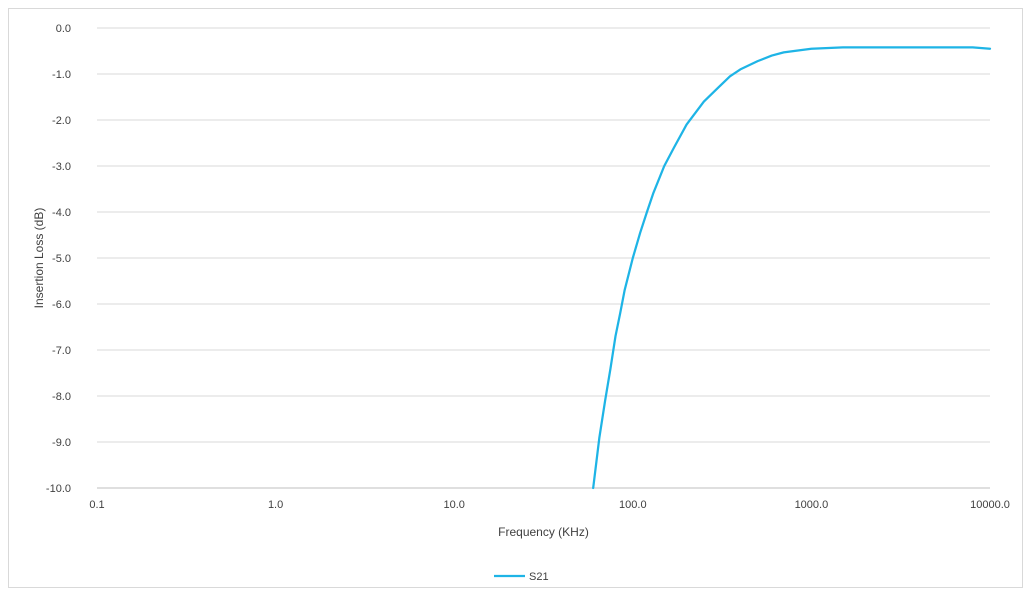 The height and width of the screenshot is (594, 1029). What do you see at coordinates (543, 532) in the screenshot?
I see `x-axis-title: Frequency (KHz)` at bounding box center [543, 532].